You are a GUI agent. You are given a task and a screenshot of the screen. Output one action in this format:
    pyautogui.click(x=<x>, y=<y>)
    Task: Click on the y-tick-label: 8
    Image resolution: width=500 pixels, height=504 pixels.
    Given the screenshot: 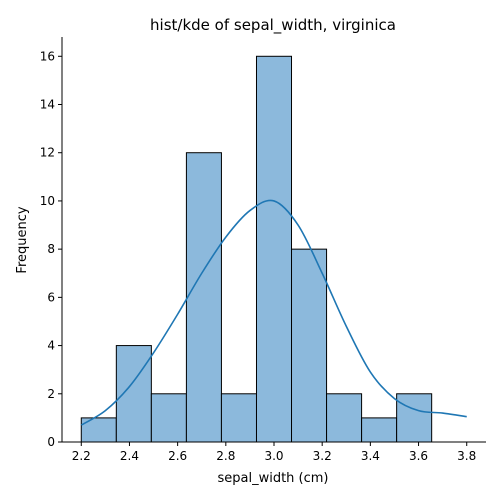 What is the action you would take?
    pyautogui.click(x=51, y=249)
    